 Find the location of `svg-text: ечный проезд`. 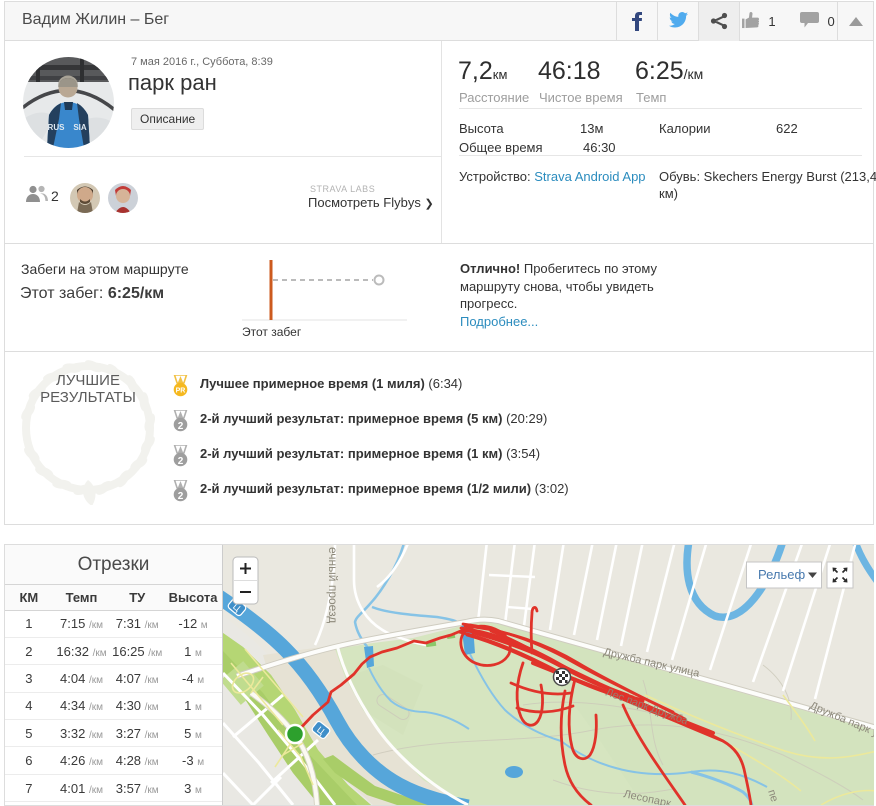

svg-text: ечный проезд is located at coordinates (333, 585).